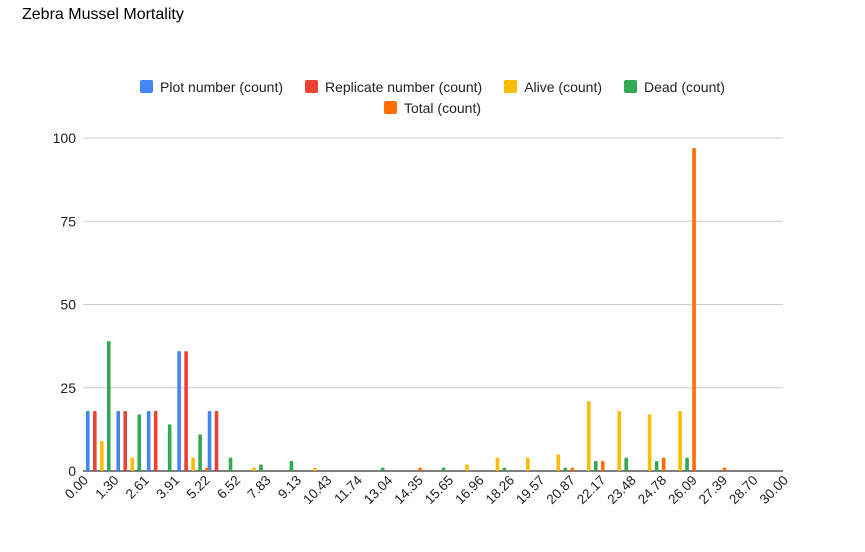  Describe the element at coordinates (228, 487) in the screenshot. I see `x-tick-label: 6.52` at that location.